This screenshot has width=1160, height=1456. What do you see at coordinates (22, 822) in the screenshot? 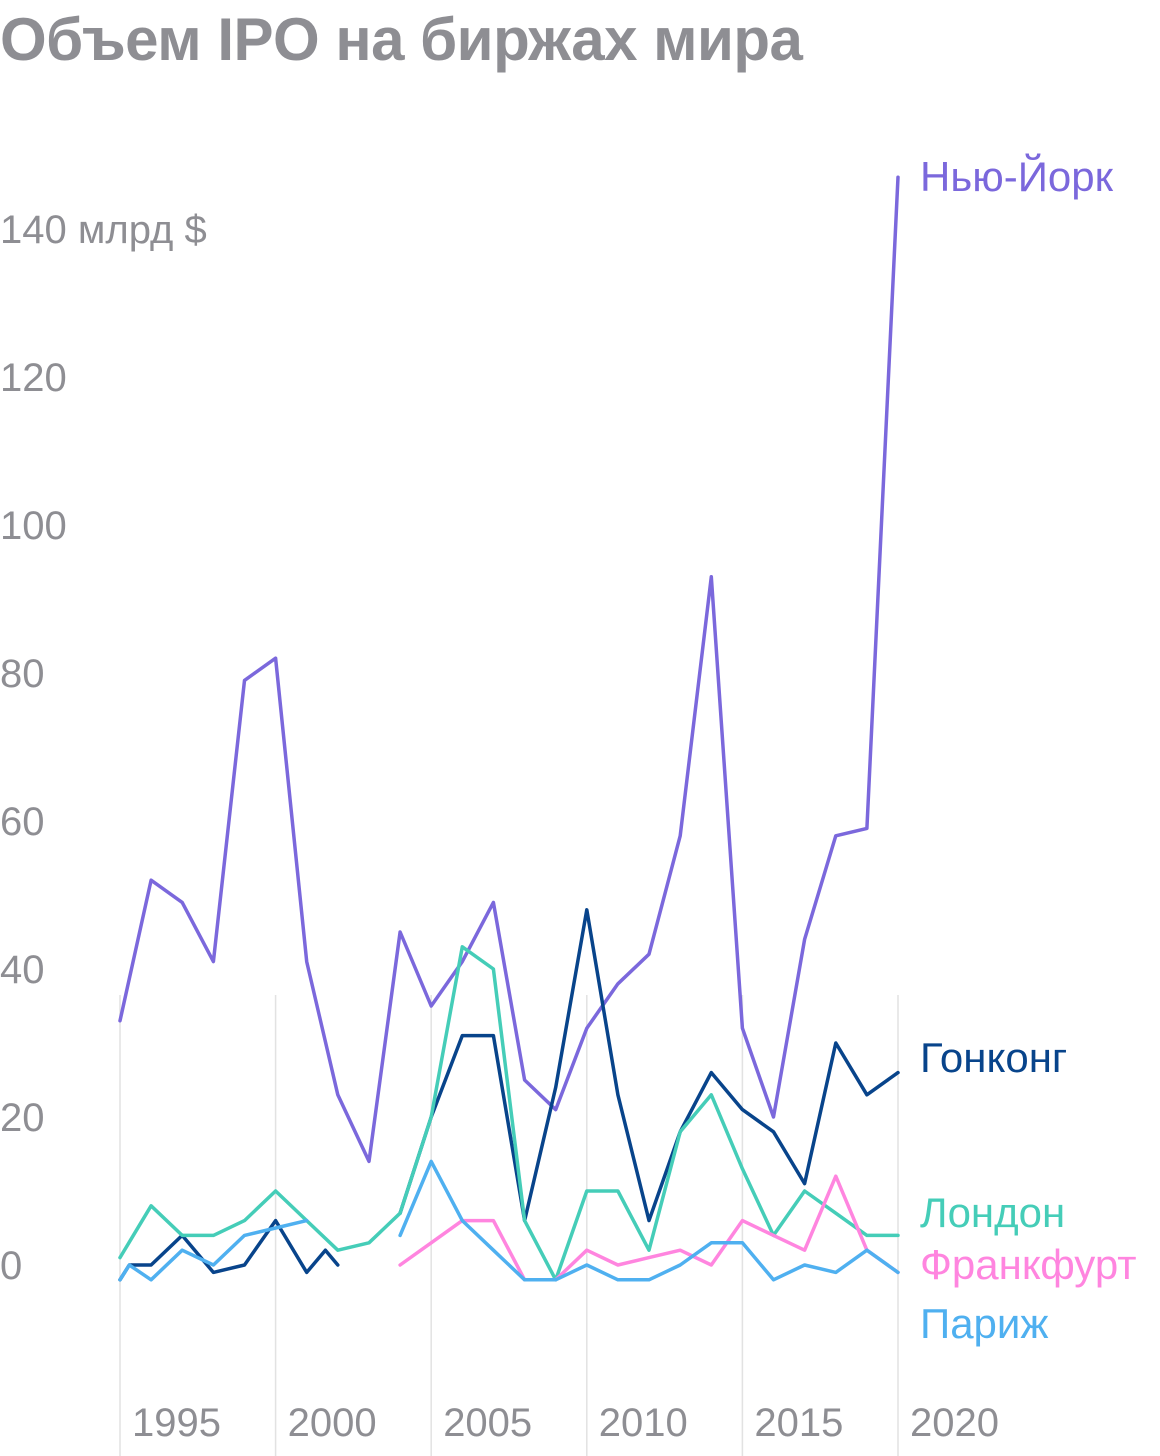
I see `y-tick-label: 60` at bounding box center [22, 822].